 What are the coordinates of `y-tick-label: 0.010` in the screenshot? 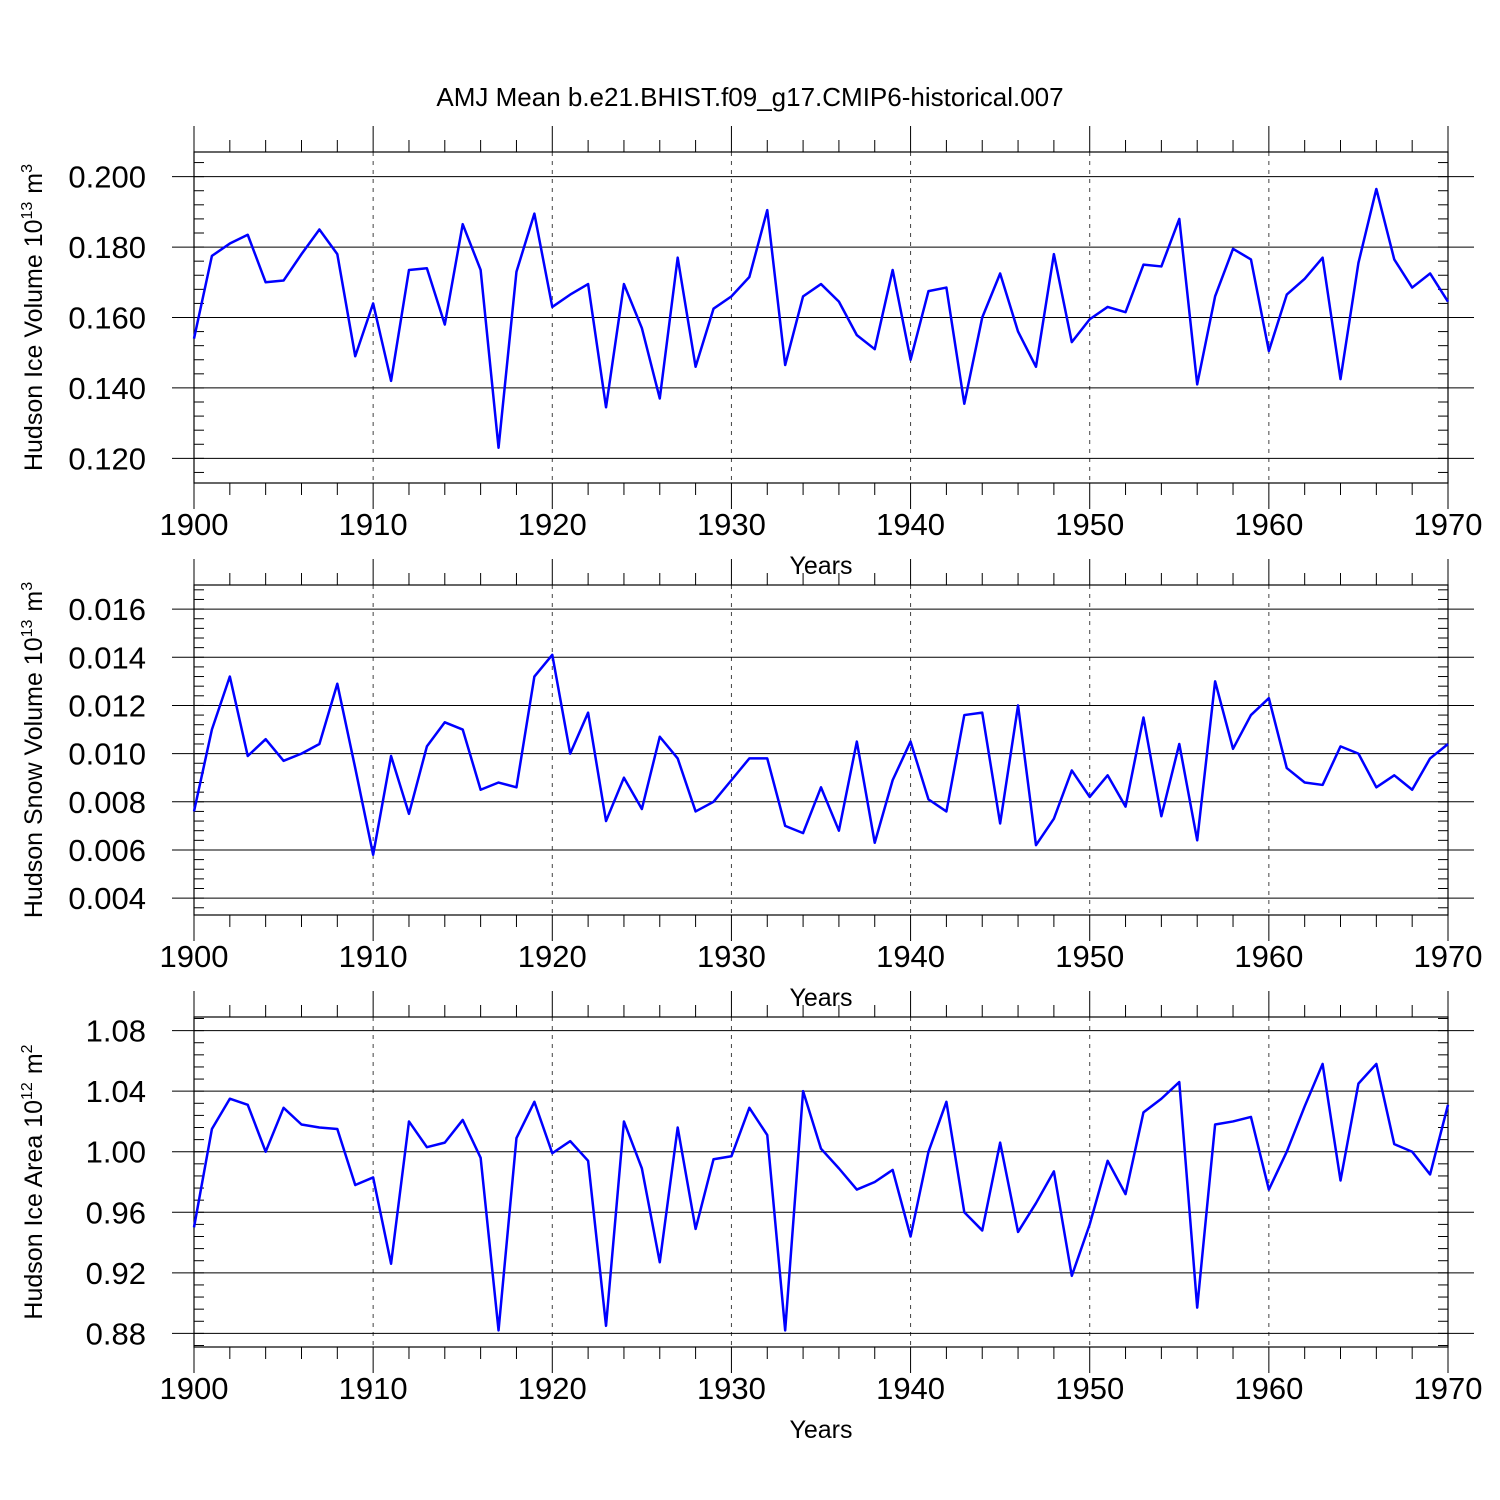 It's located at (107, 754).